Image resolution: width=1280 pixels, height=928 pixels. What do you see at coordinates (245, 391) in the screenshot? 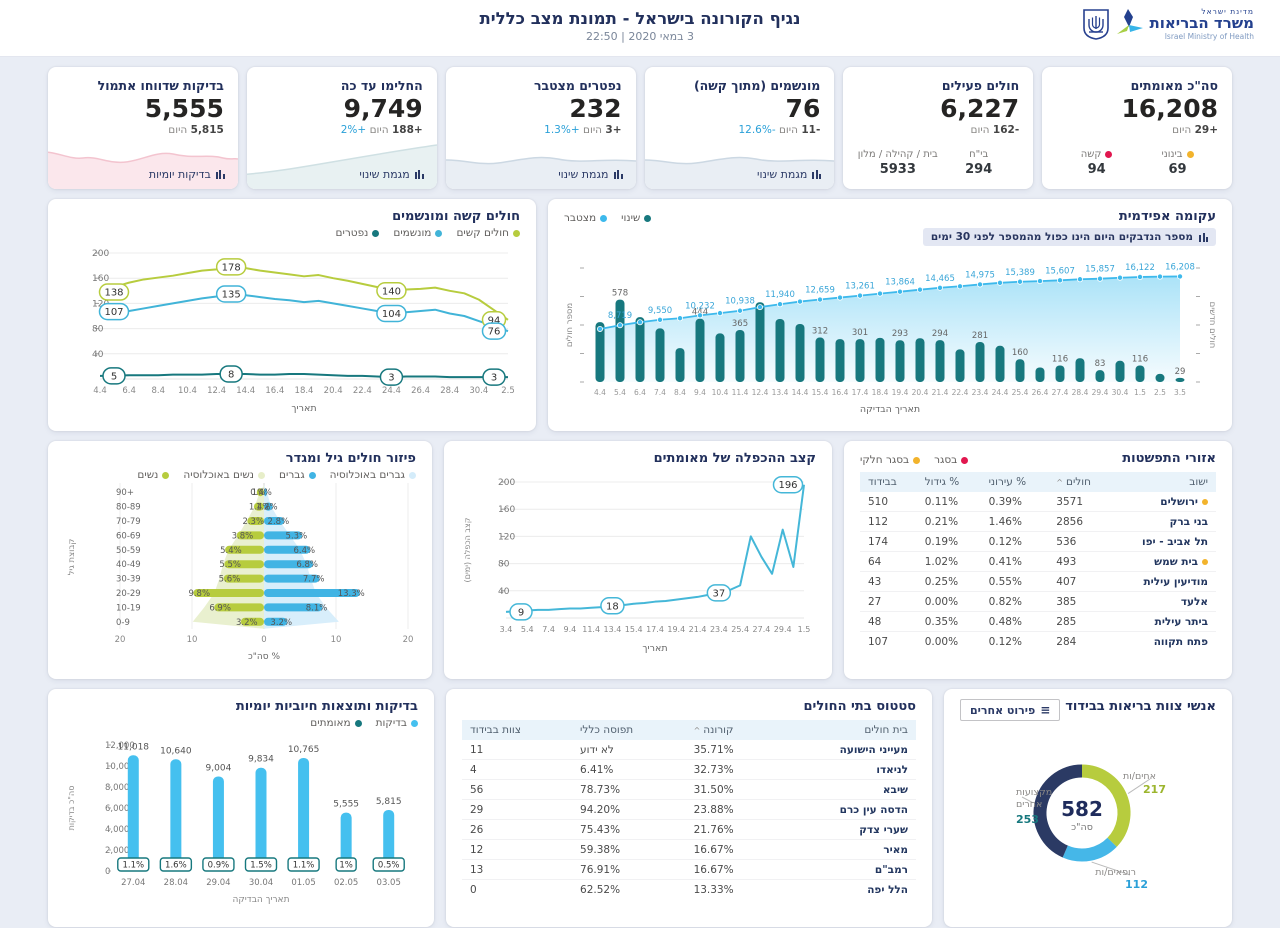
I see `svg-text: 14.4` at bounding box center [245, 391].